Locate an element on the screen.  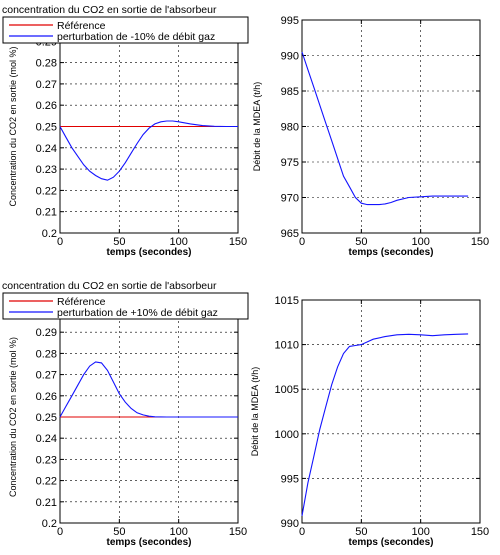
y-tick-label: 1005 is located at coordinates (287, 390).